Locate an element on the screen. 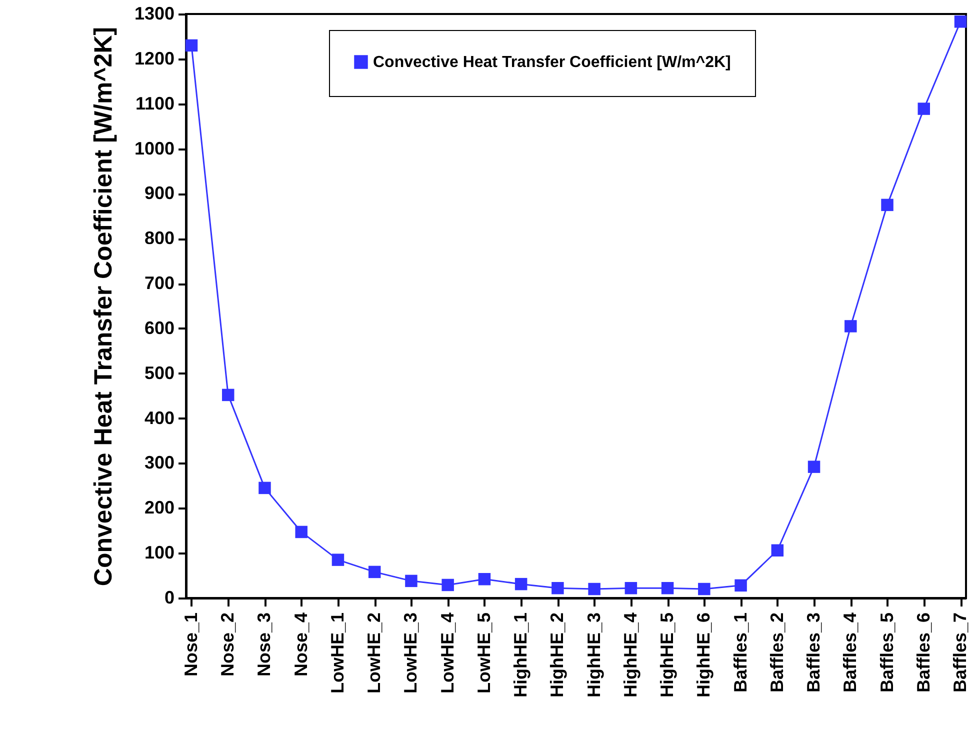 This screenshot has width=978, height=731. y-tick-label: 1100 is located at coordinates (154, 103).